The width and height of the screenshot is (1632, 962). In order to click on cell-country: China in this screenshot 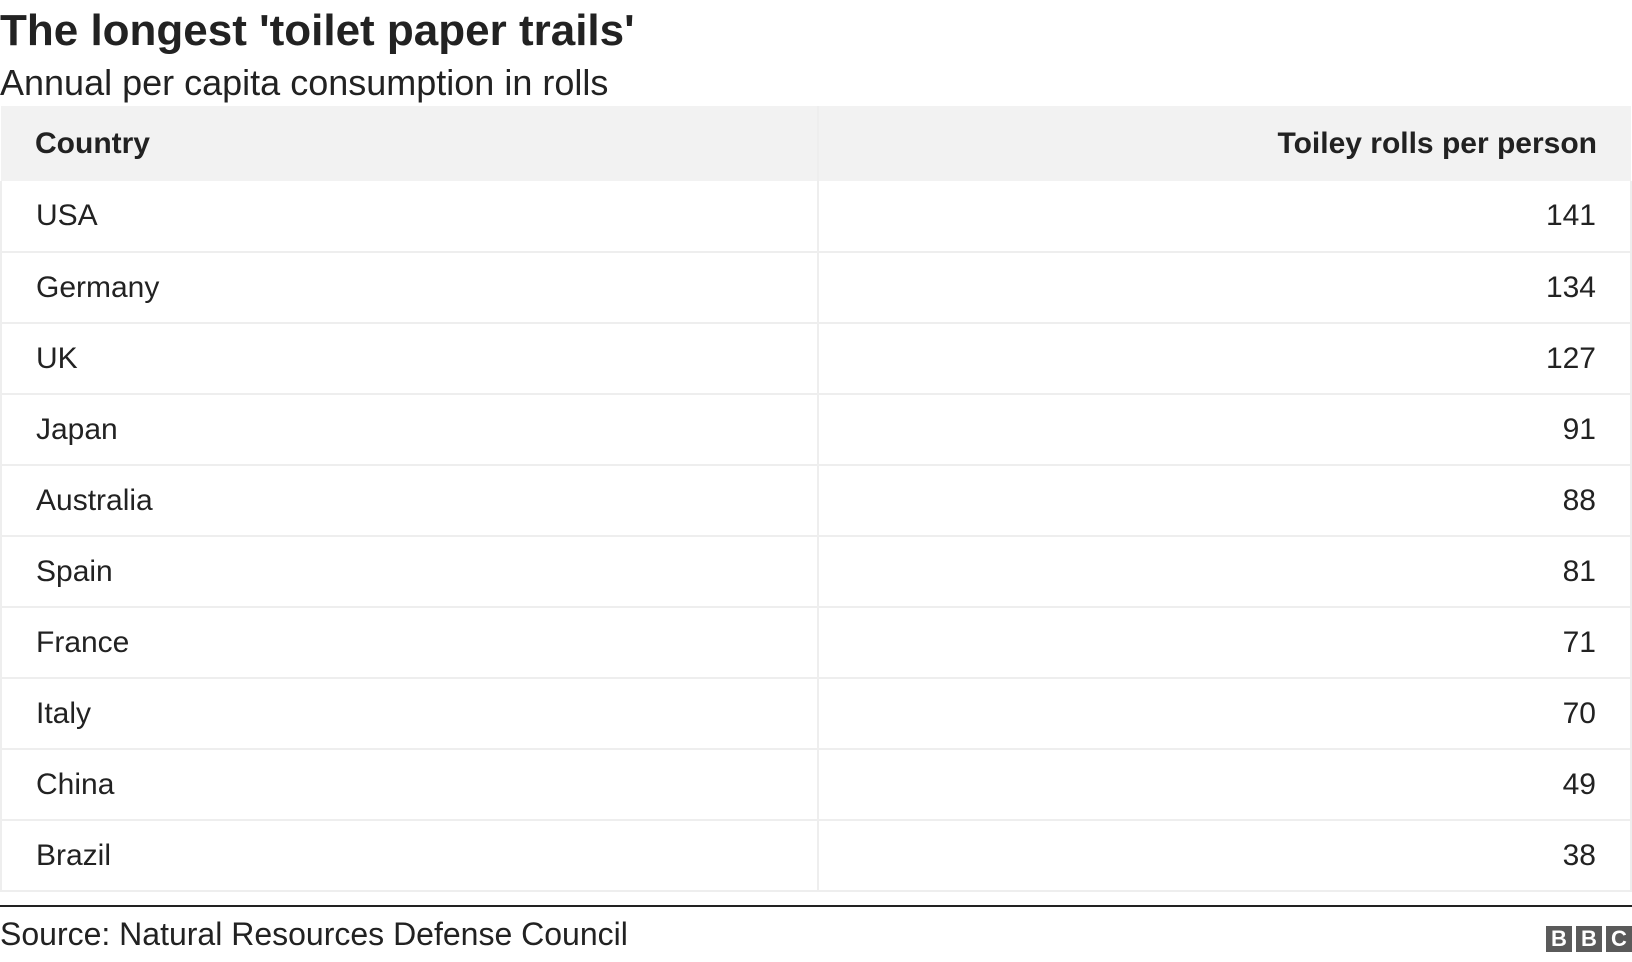, I will do `click(409, 784)`.